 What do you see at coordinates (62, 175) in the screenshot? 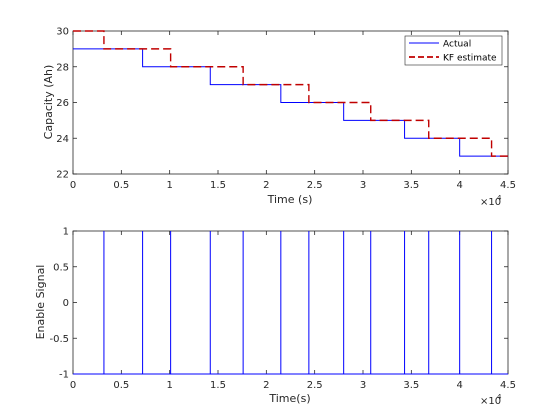
I see `capacity-ytick-label: 22` at bounding box center [62, 175].